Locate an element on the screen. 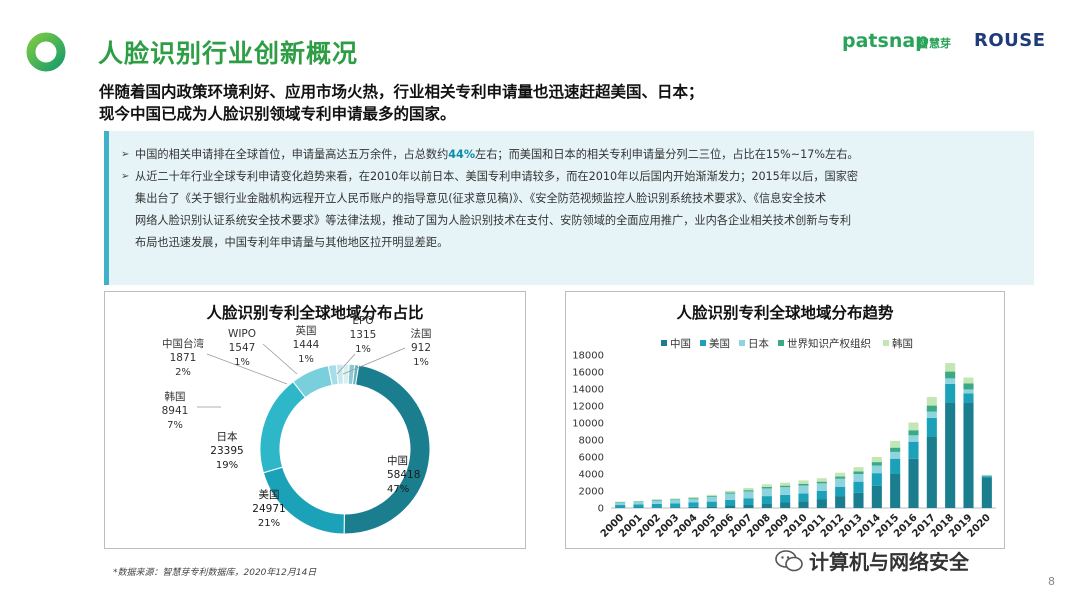 The image size is (1080, 607). bar-世界知识产权组织-2018 is located at coordinates (950, 375).